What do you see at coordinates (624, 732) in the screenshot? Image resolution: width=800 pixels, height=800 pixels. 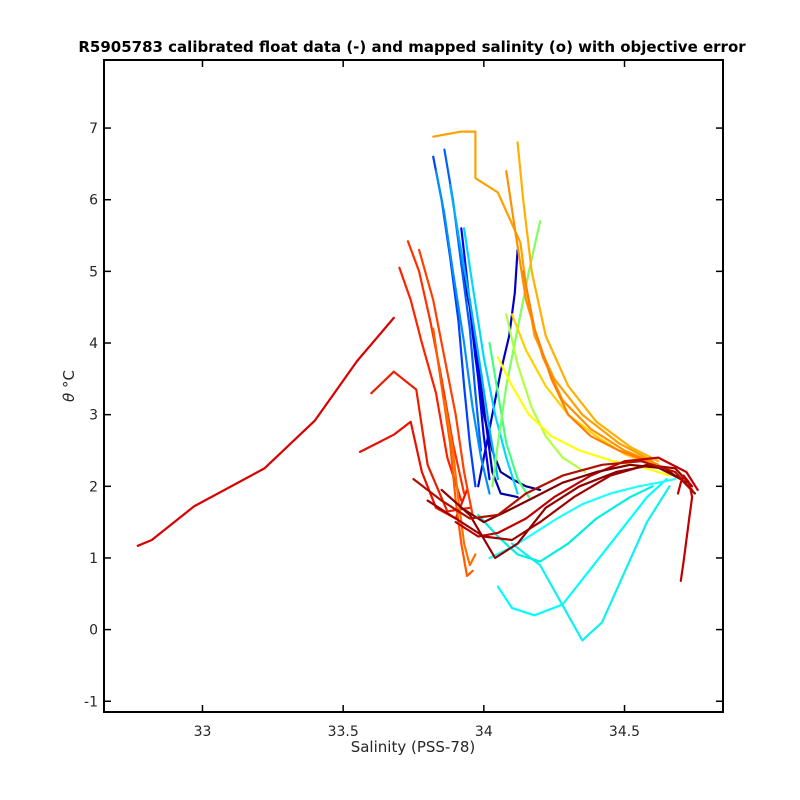 I see `x-tick-label: 34.5` at bounding box center [624, 732].